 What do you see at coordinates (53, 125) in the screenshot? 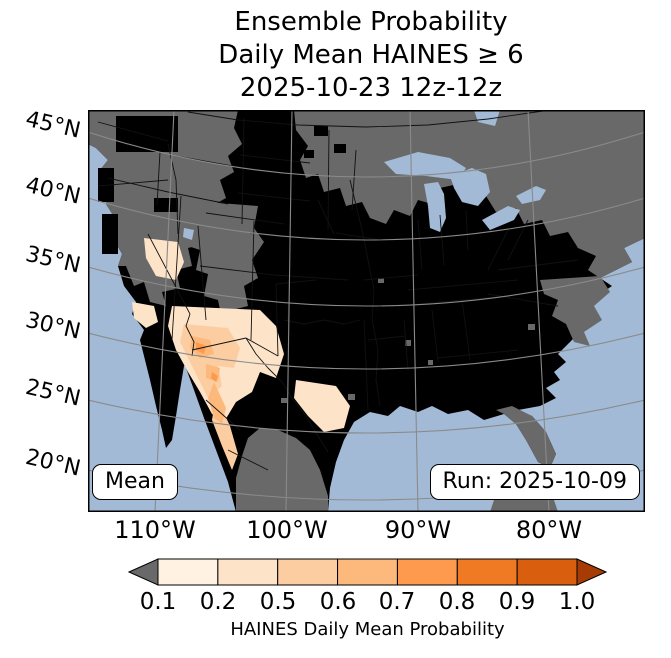
I see `lat-tick-label: 45°N` at bounding box center [53, 125].